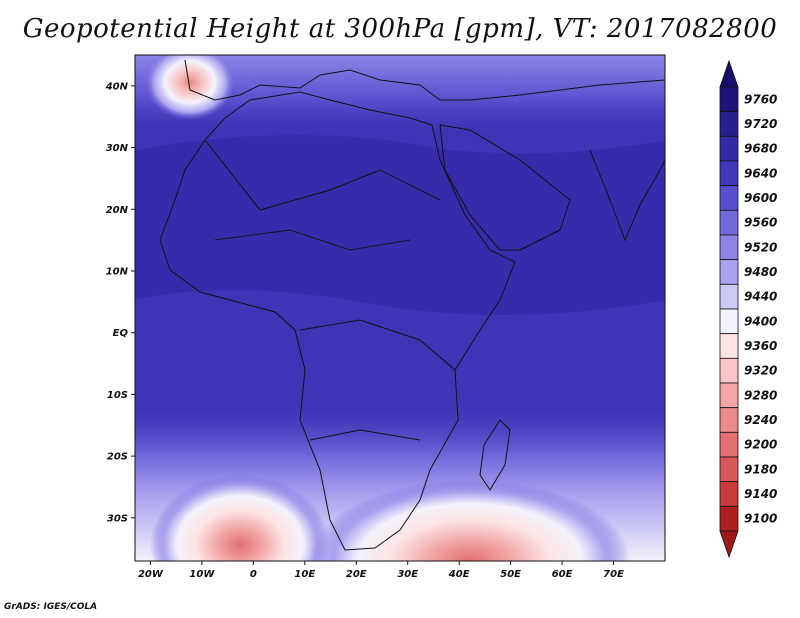  Describe the element at coordinates (760, 247) in the screenshot. I see `colorbar-label: 9520` at that location.